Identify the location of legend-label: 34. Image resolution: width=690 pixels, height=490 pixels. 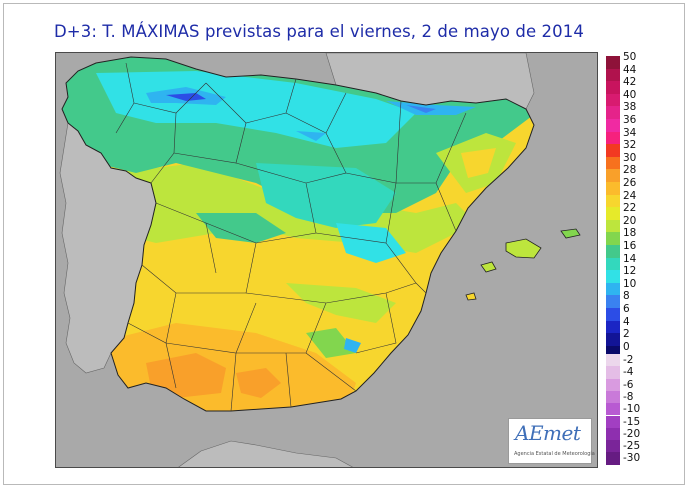
(630, 132).